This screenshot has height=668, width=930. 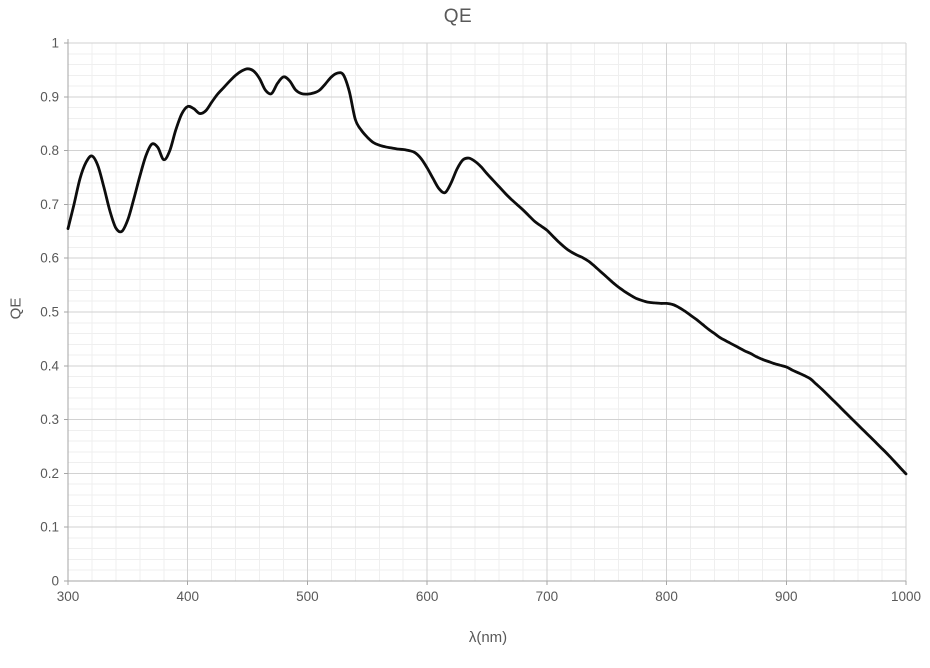 What do you see at coordinates (187, 596) in the screenshot?
I see `x-tick-label: 400` at bounding box center [187, 596].